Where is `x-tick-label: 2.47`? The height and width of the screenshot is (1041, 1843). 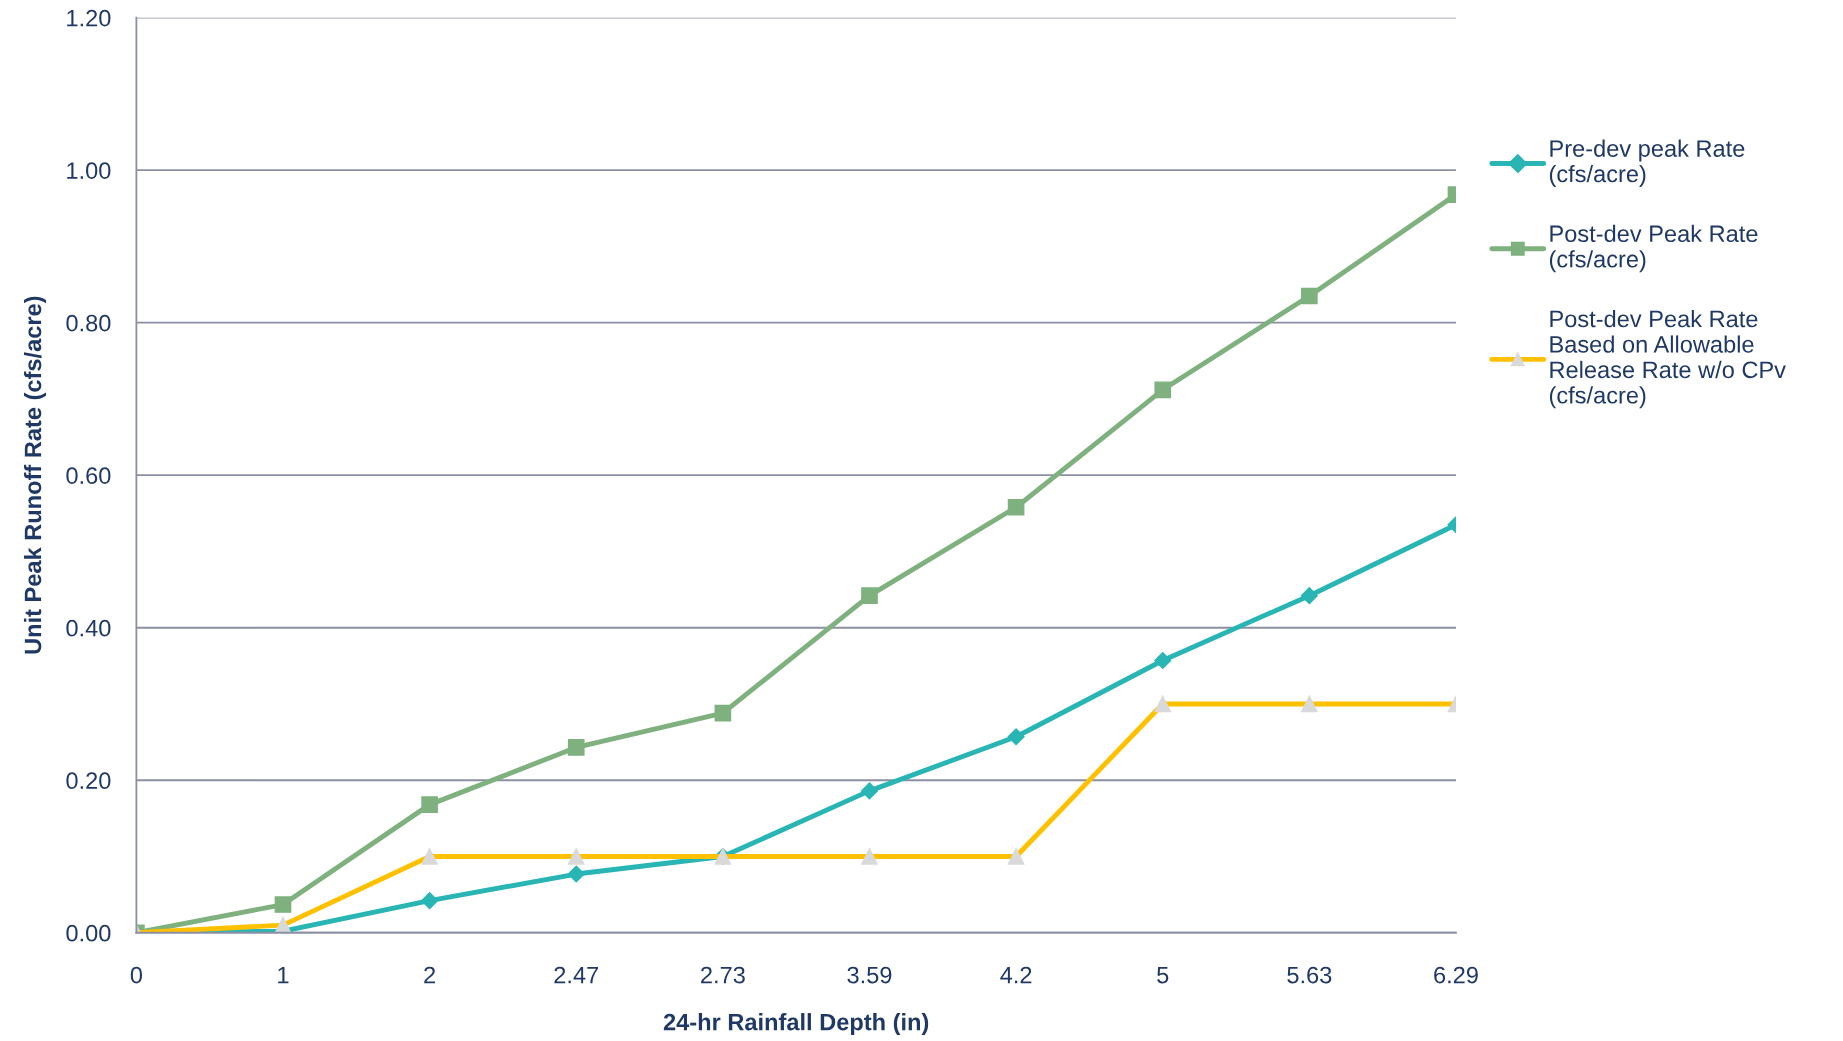
x-tick-label: 2.47 is located at coordinates (576, 975).